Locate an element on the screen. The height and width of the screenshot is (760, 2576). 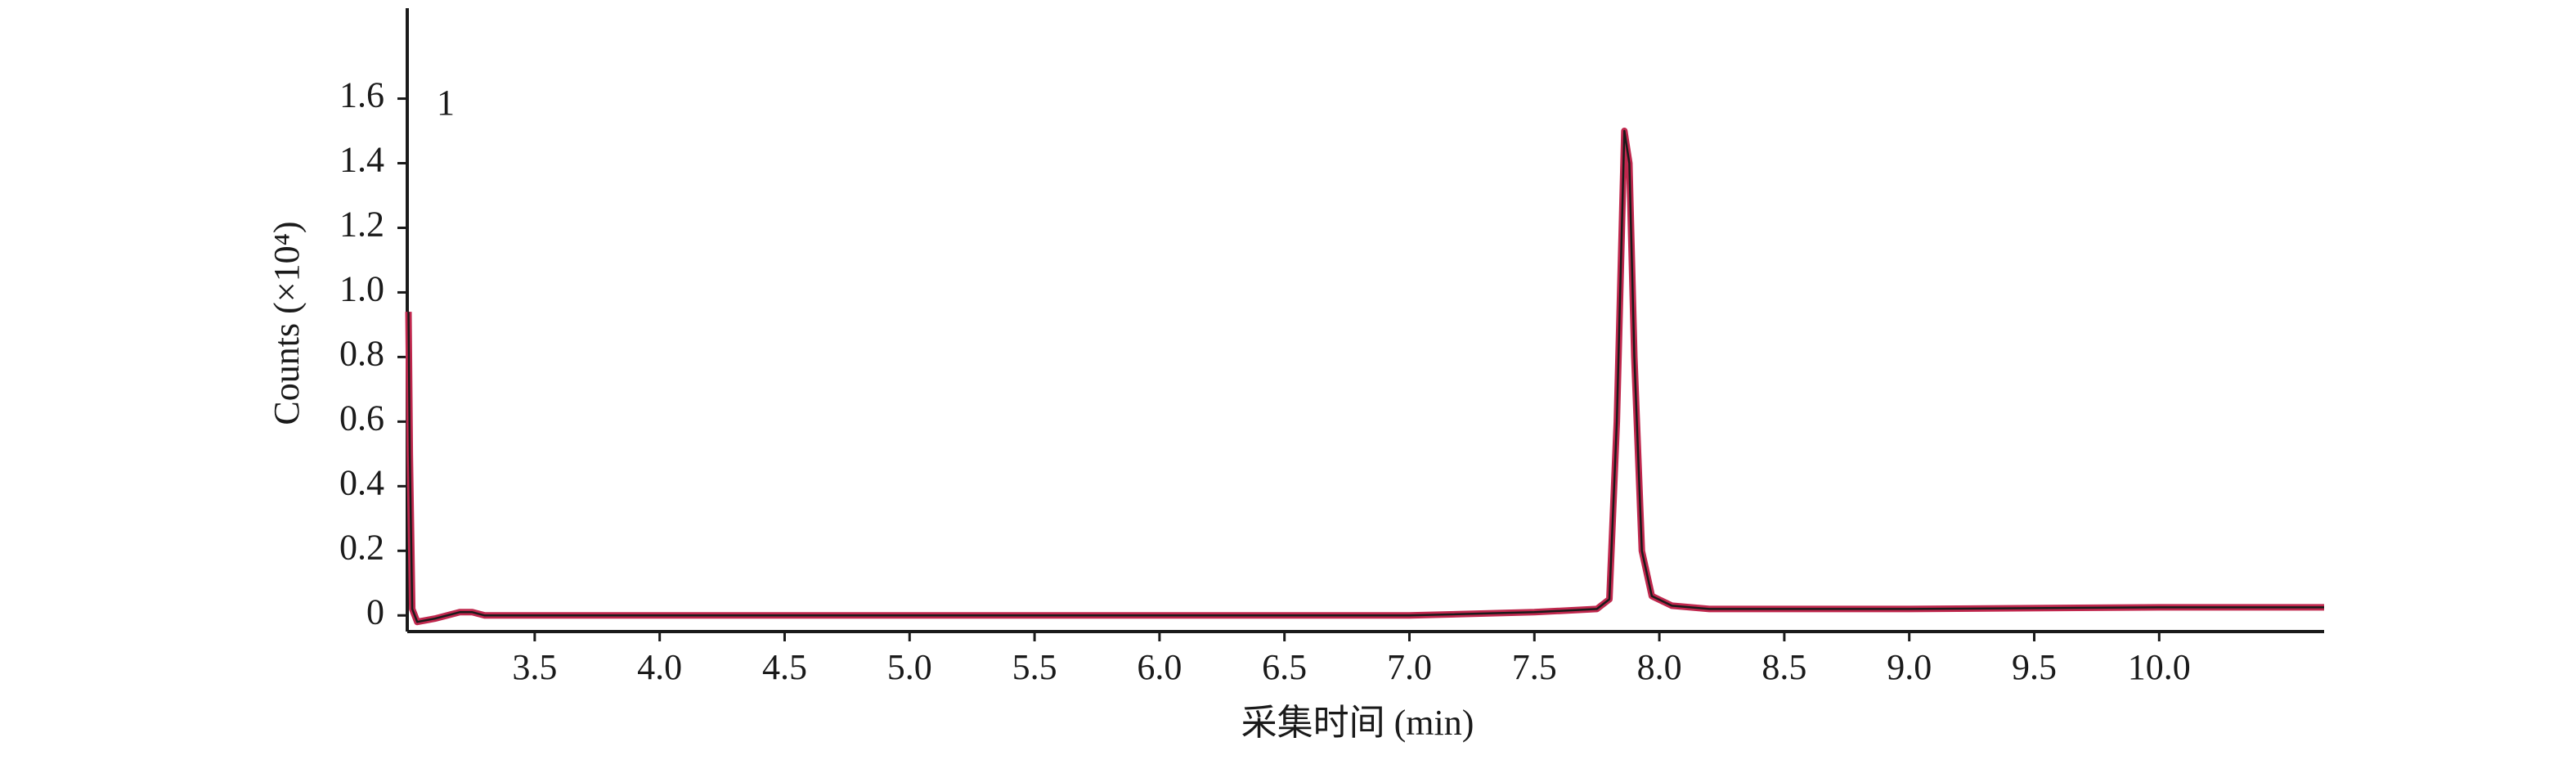
y-tick-label: 0.8 is located at coordinates (362, 353).